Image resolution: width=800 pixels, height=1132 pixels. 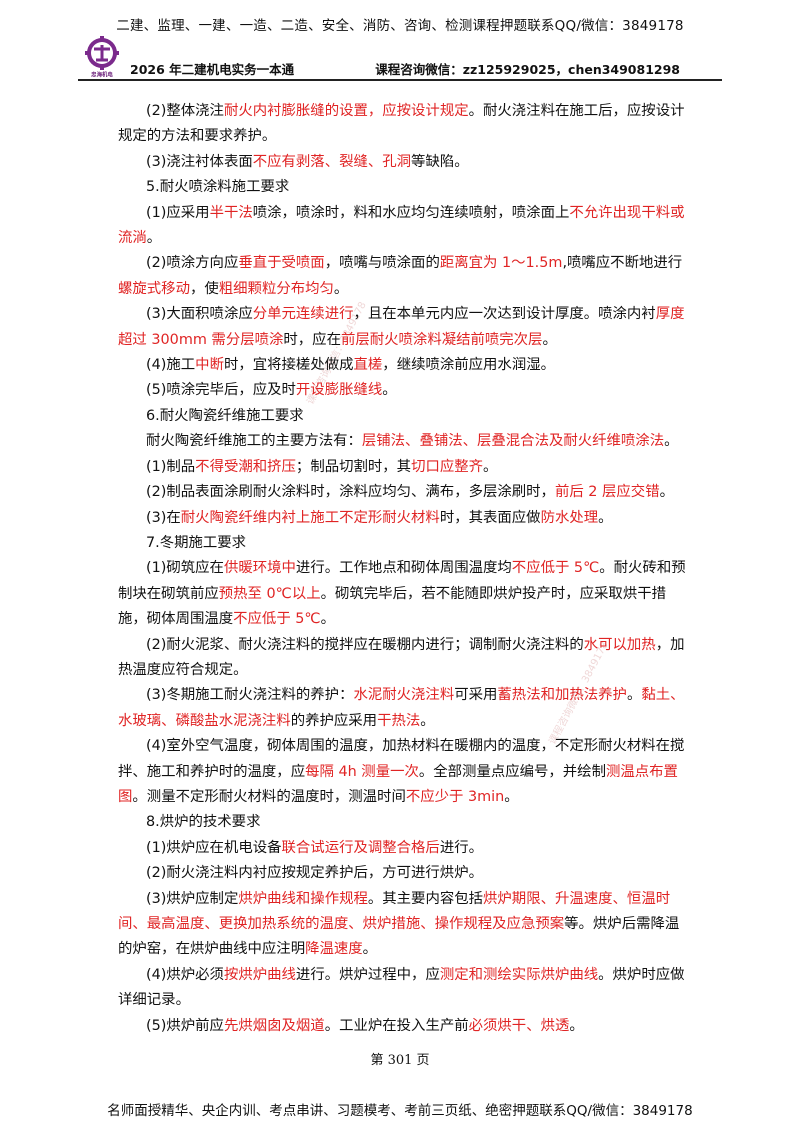 What do you see at coordinates (185, 568) in the screenshot?
I see `body-text: (1)砌筑应在` at bounding box center [185, 568].